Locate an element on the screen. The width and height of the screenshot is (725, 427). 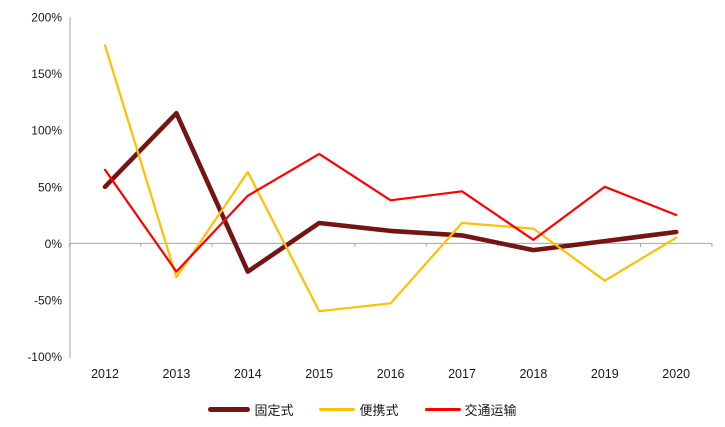
x-axis-year-label: 2020 is located at coordinates (676, 374).